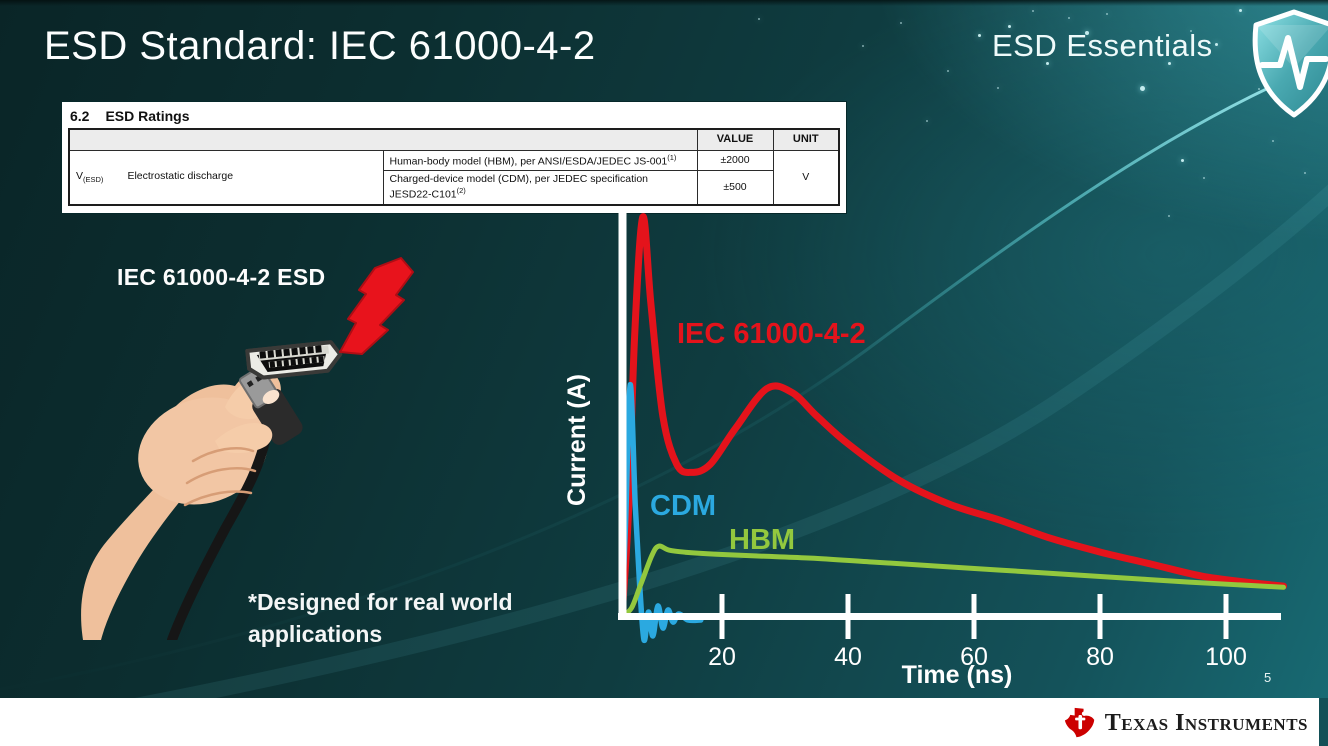 This screenshot has width=1328, height=746. I want to click on cable, so click(219, 533).